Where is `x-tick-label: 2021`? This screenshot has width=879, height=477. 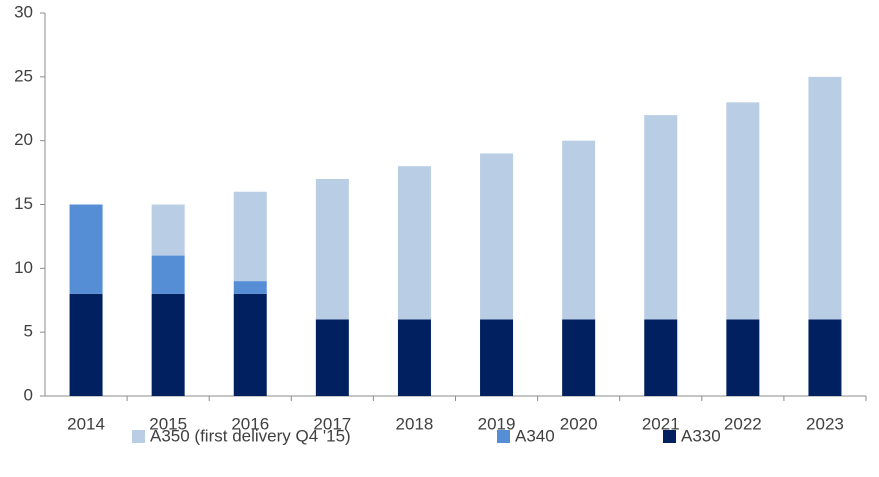 x-tick-label: 2021 is located at coordinates (661, 423).